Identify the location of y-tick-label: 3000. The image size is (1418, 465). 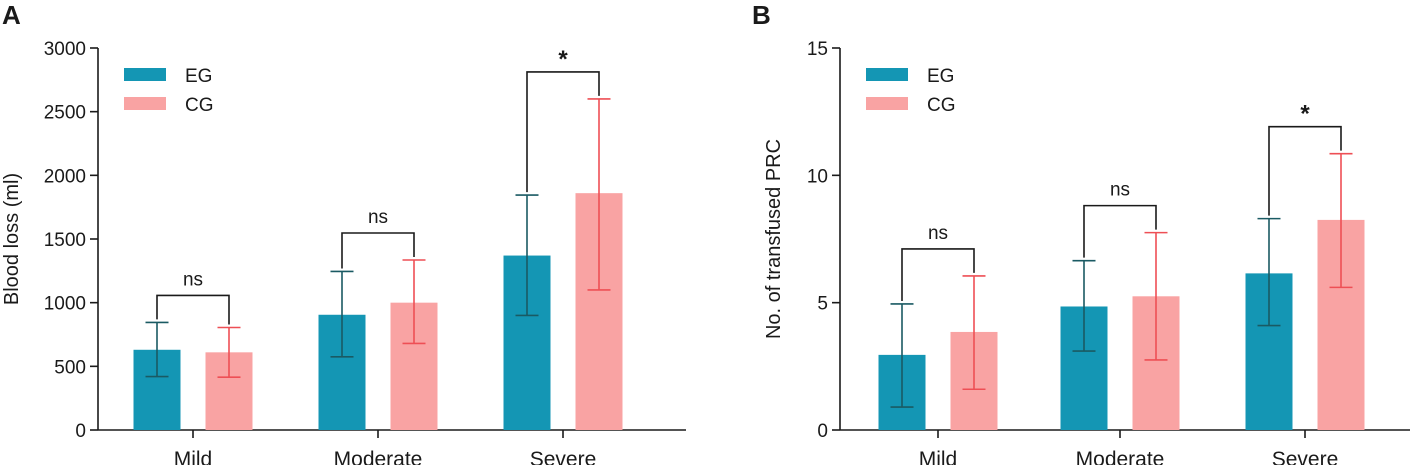
(65, 49).